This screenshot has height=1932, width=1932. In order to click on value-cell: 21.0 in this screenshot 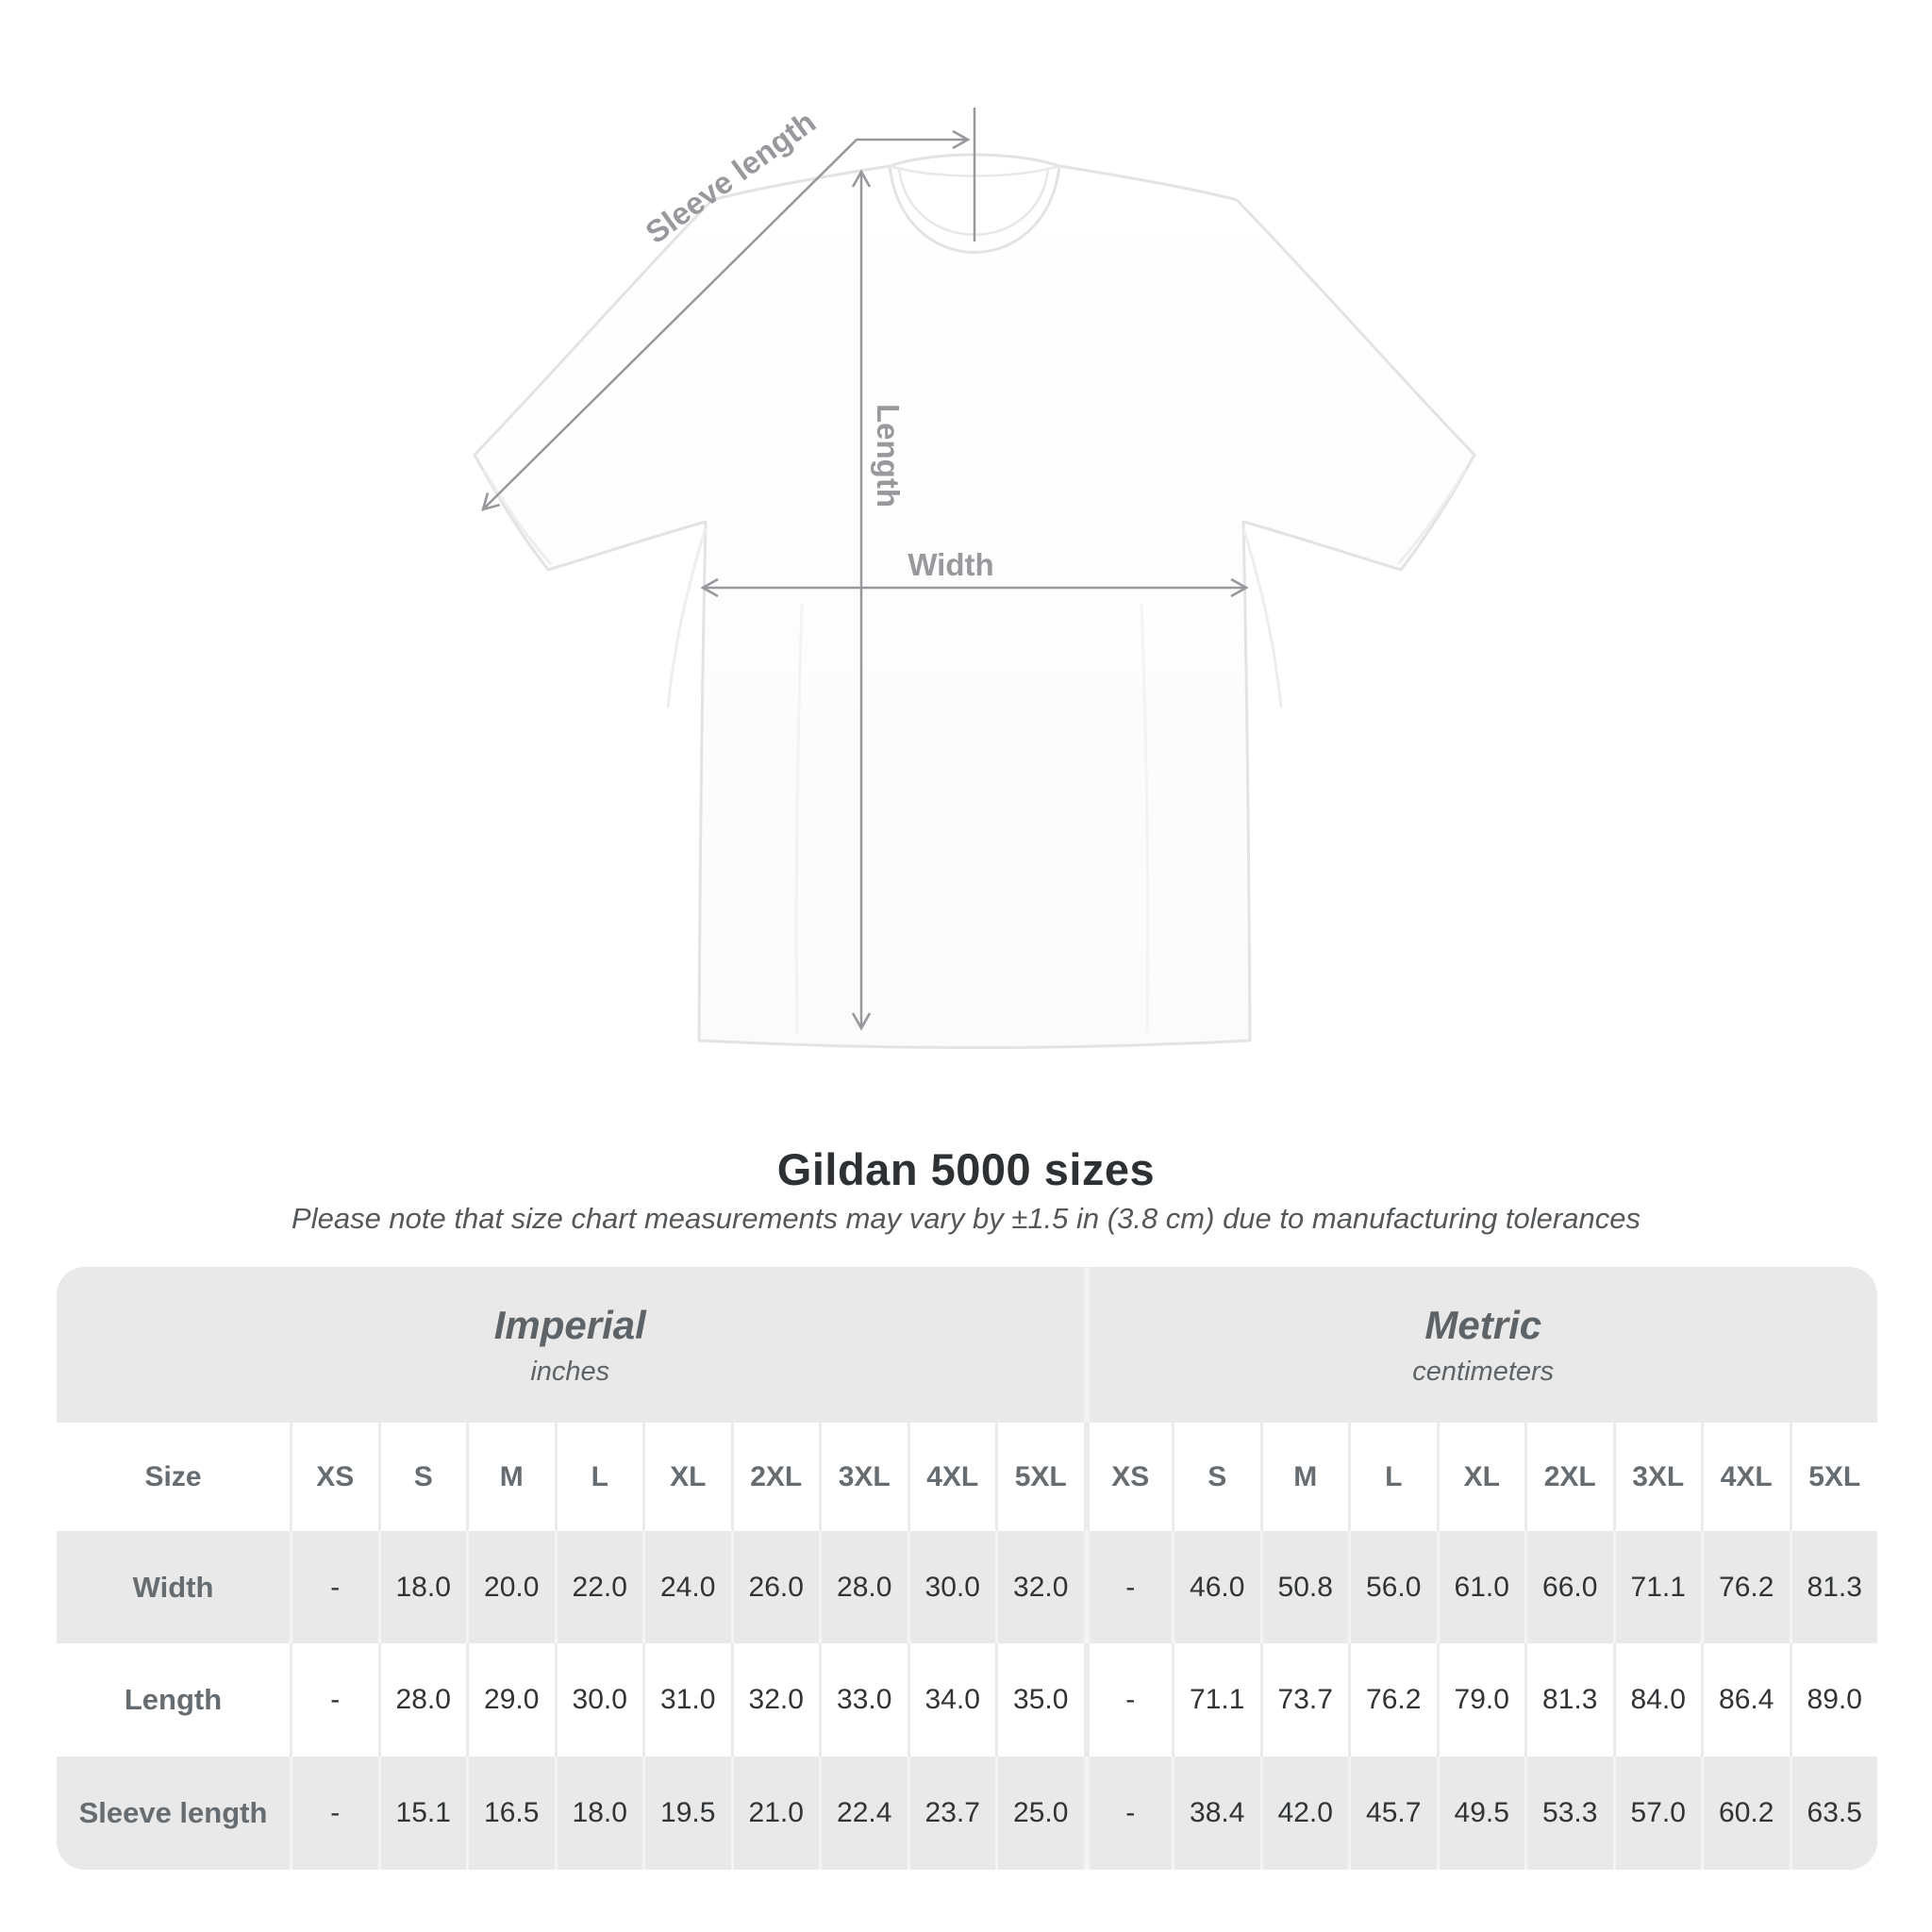, I will do `click(774, 1814)`.